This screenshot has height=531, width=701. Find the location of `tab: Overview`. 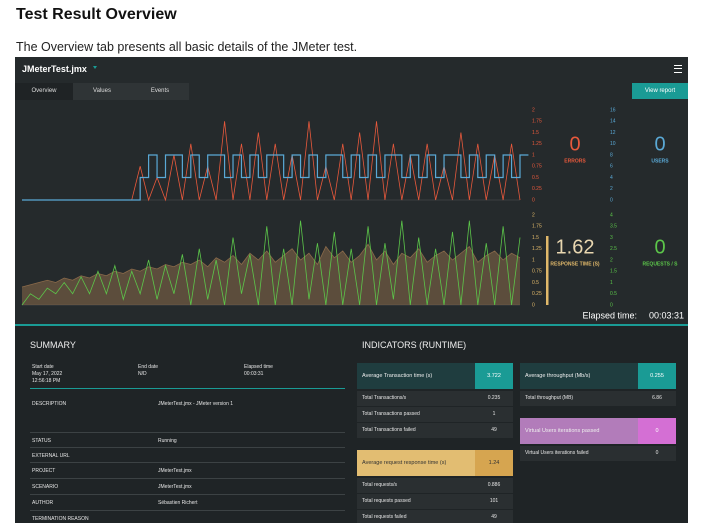

tab: Overview is located at coordinates (44, 91).